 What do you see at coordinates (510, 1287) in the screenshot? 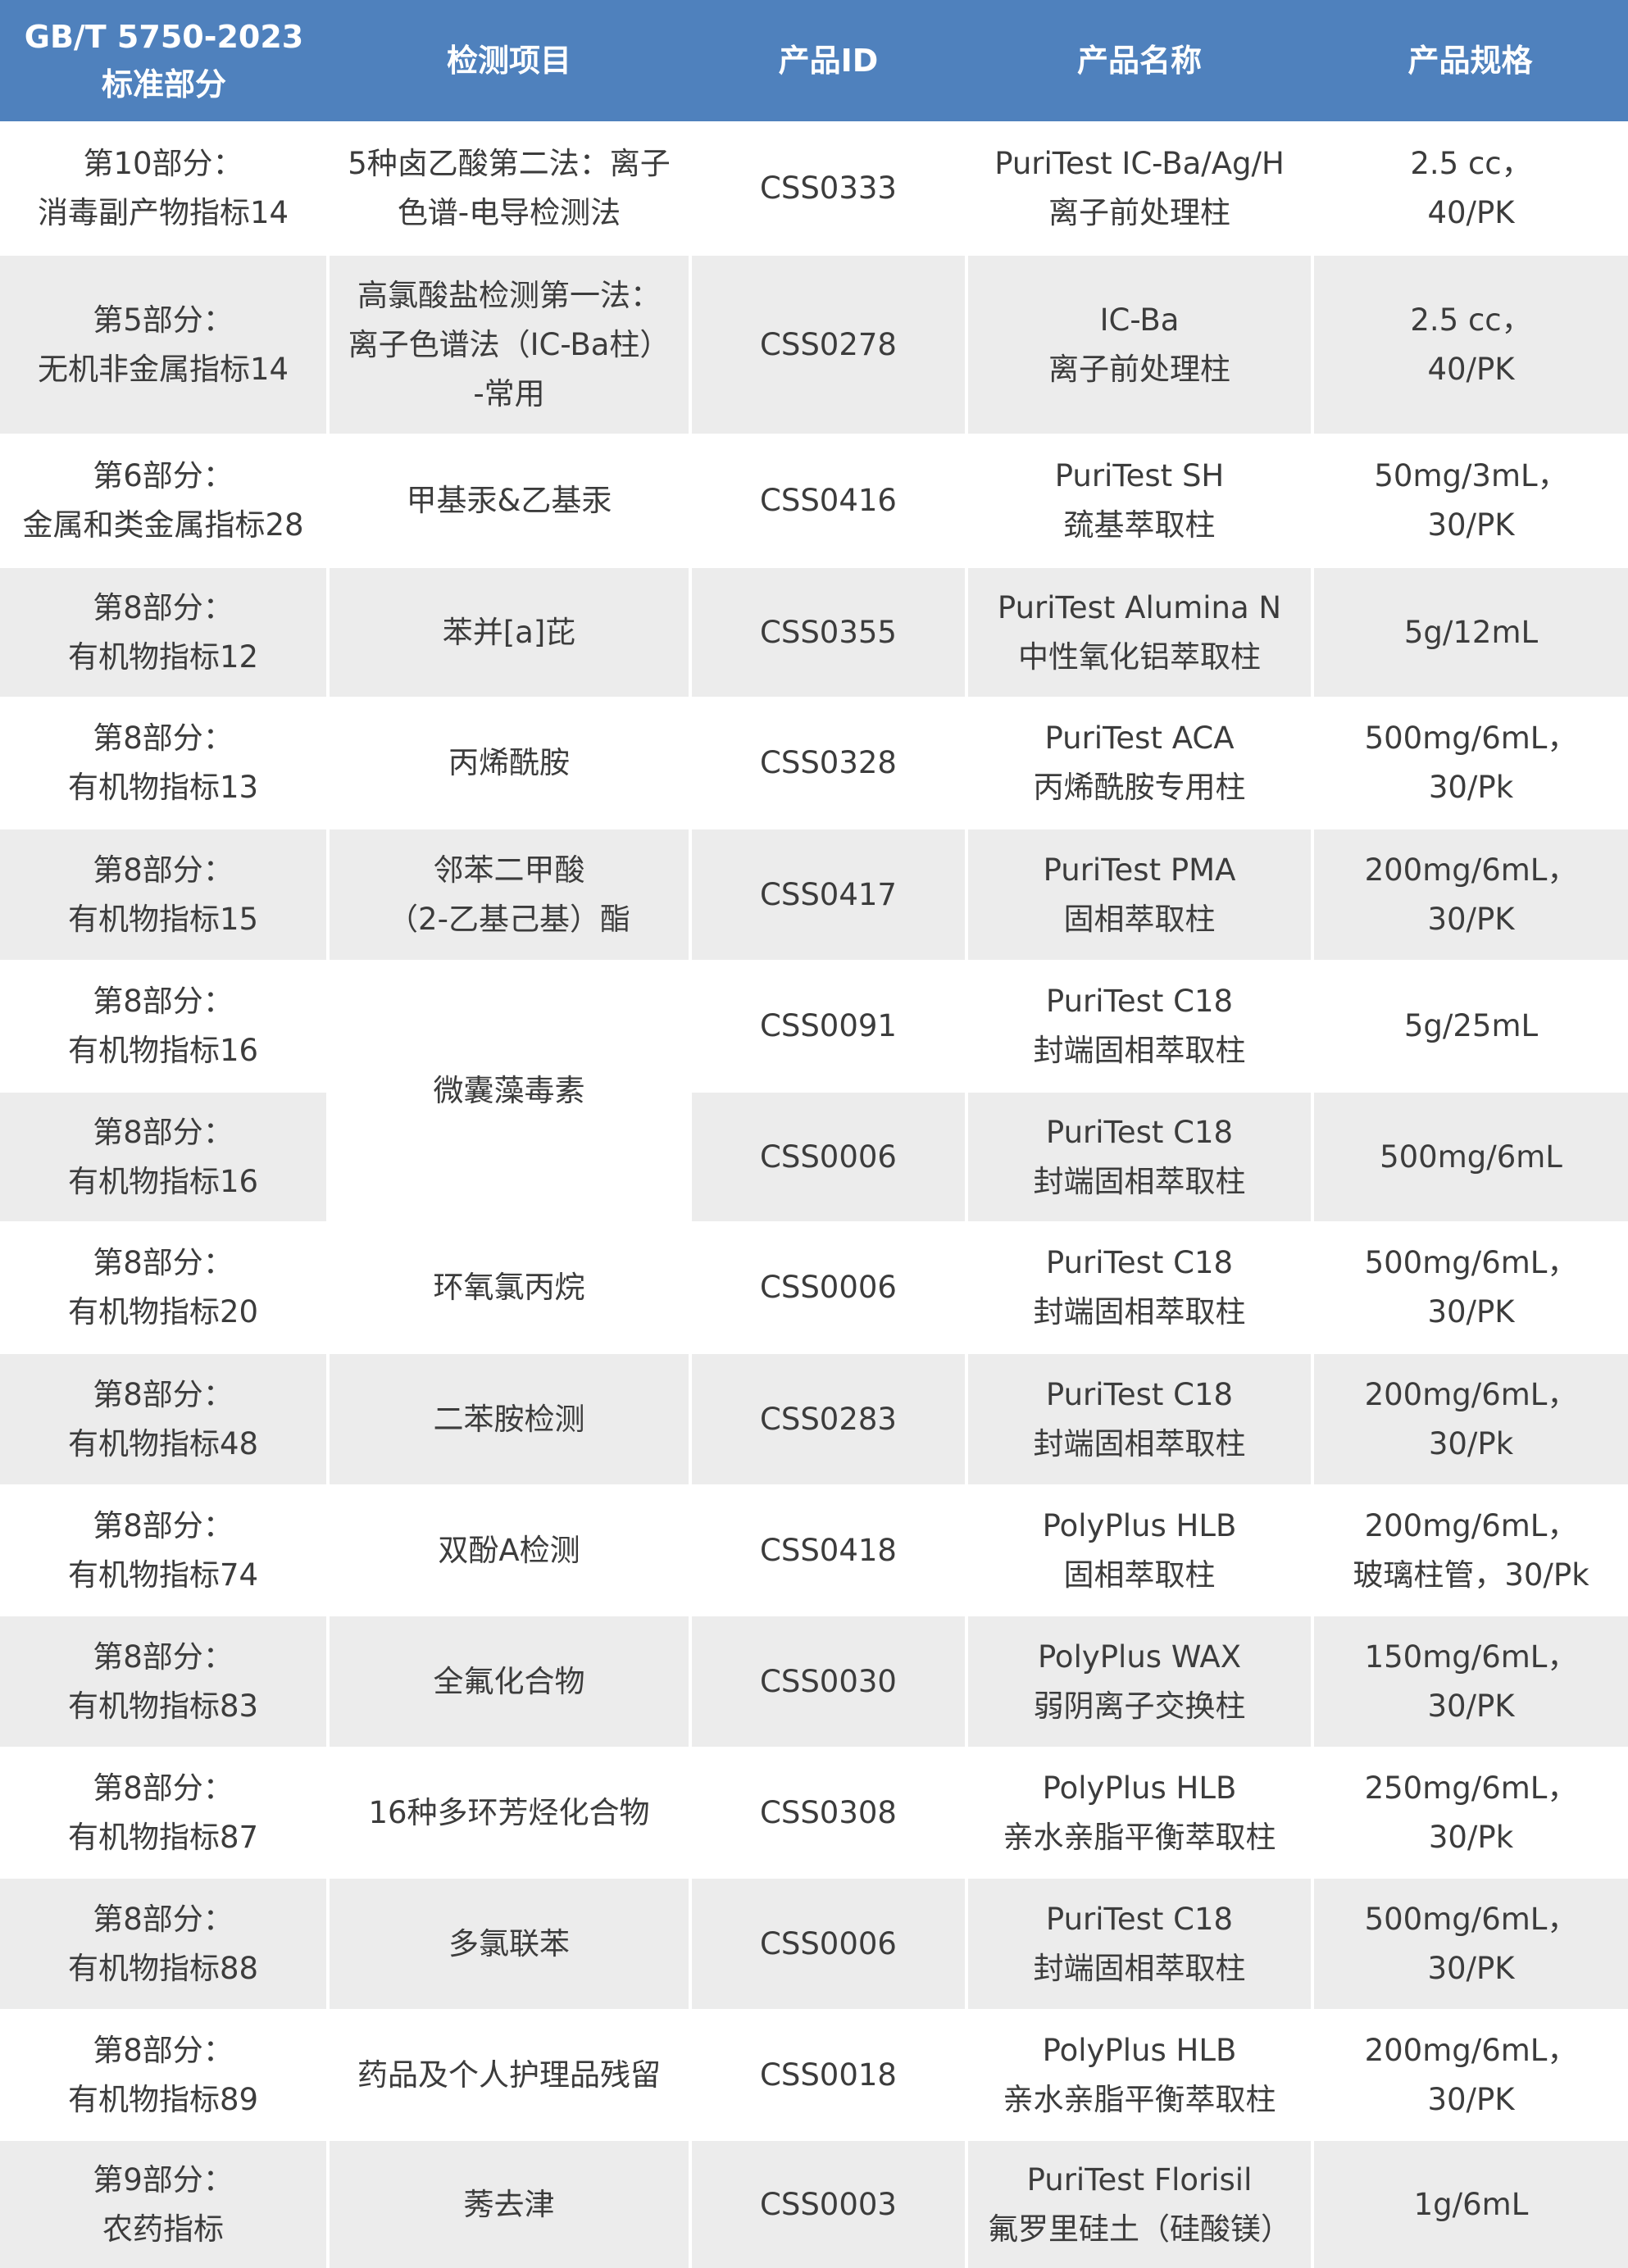
I see `test-item-cell: 环氧氯丙烷` at bounding box center [510, 1287].